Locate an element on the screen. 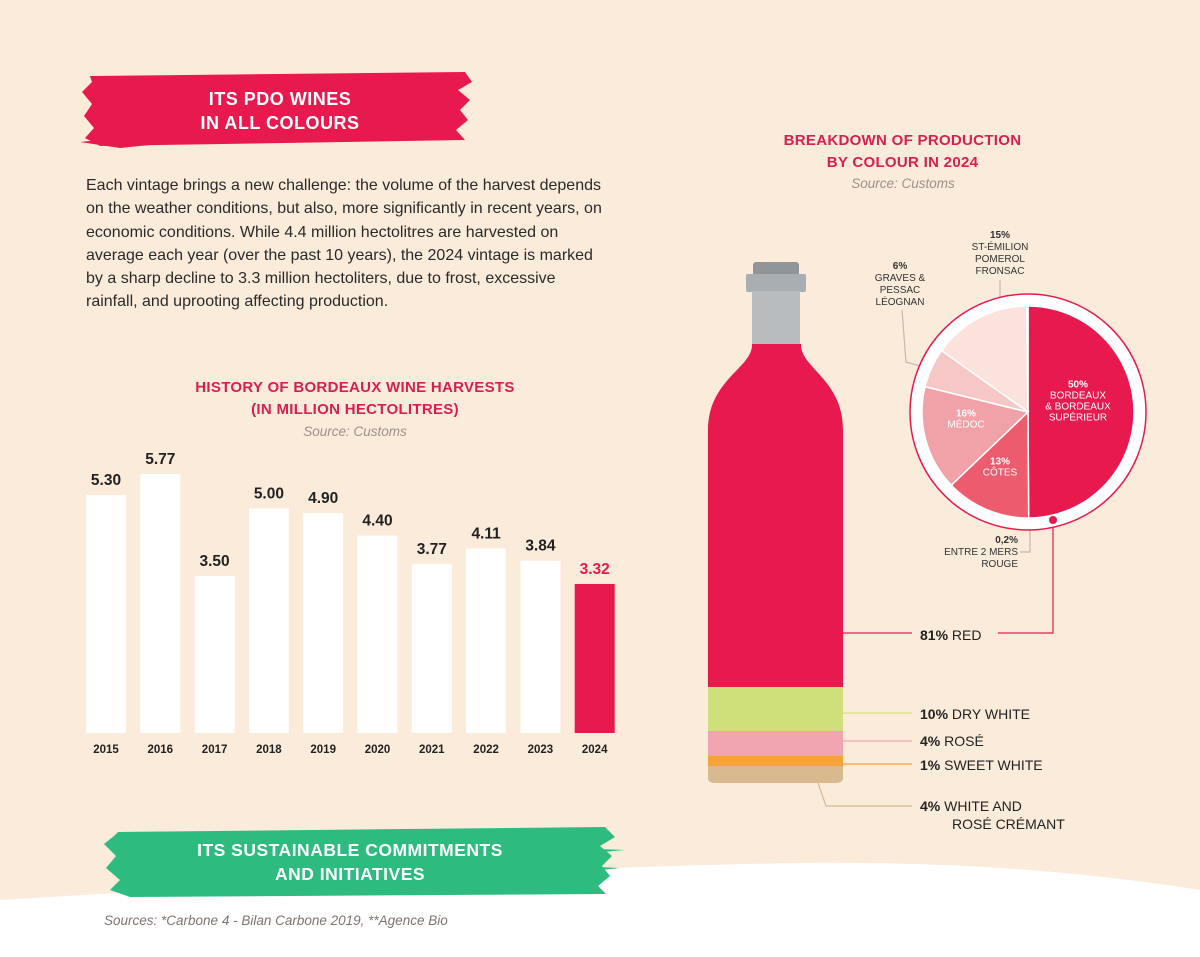 The image size is (1200, 957). pie-label-entre-2-mers-line2: ROUGE is located at coordinates (999, 564).